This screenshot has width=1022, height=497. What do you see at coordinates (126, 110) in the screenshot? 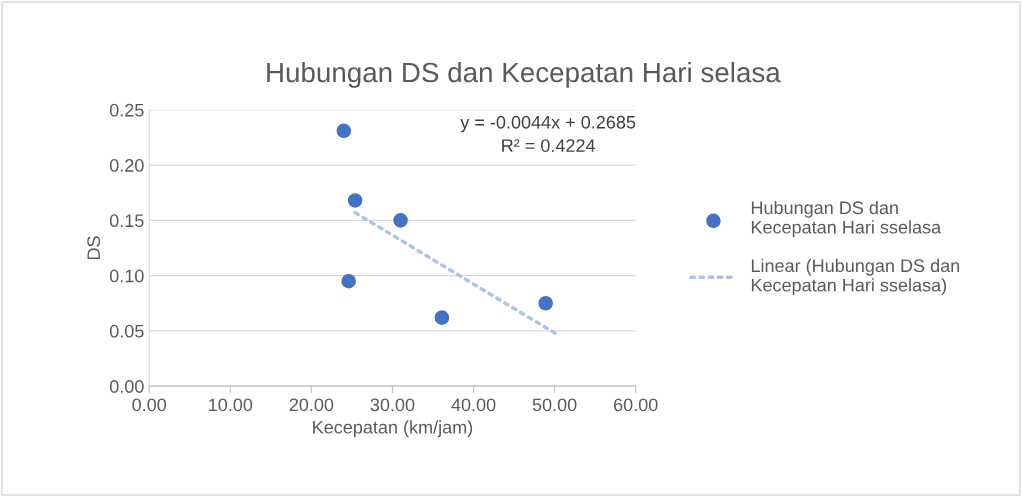
I see `y-tick-label: 0.25` at bounding box center [126, 110].